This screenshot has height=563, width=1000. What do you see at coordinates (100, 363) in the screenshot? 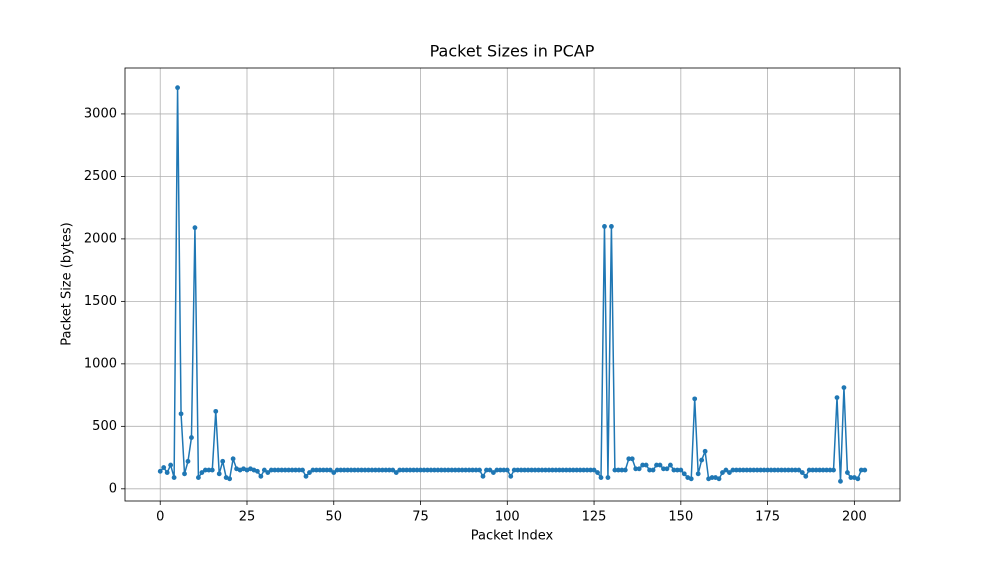
I see `y-tick-label: 1000` at bounding box center [100, 363].